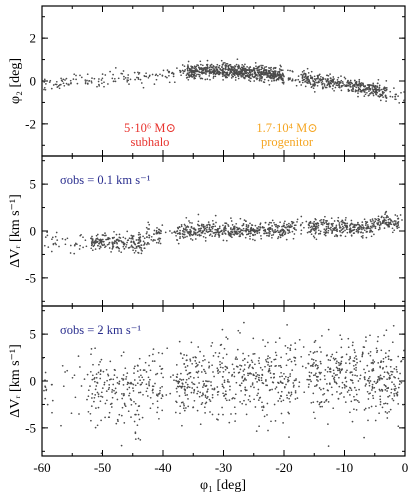 This screenshot has width=415, height=501. What do you see at coordinates (287, 142) in the screenshot?
I see `progenitor-annotation: progenitor` at bounding box center [287, 142].